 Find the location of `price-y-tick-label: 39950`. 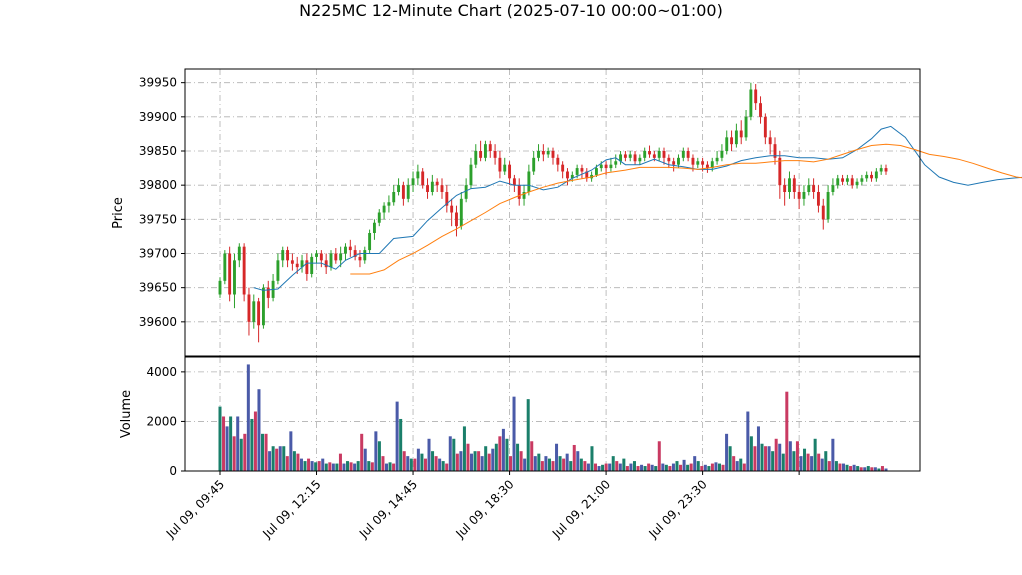

price-y-tick-label: 39950 is located at coordinates (158, 83).